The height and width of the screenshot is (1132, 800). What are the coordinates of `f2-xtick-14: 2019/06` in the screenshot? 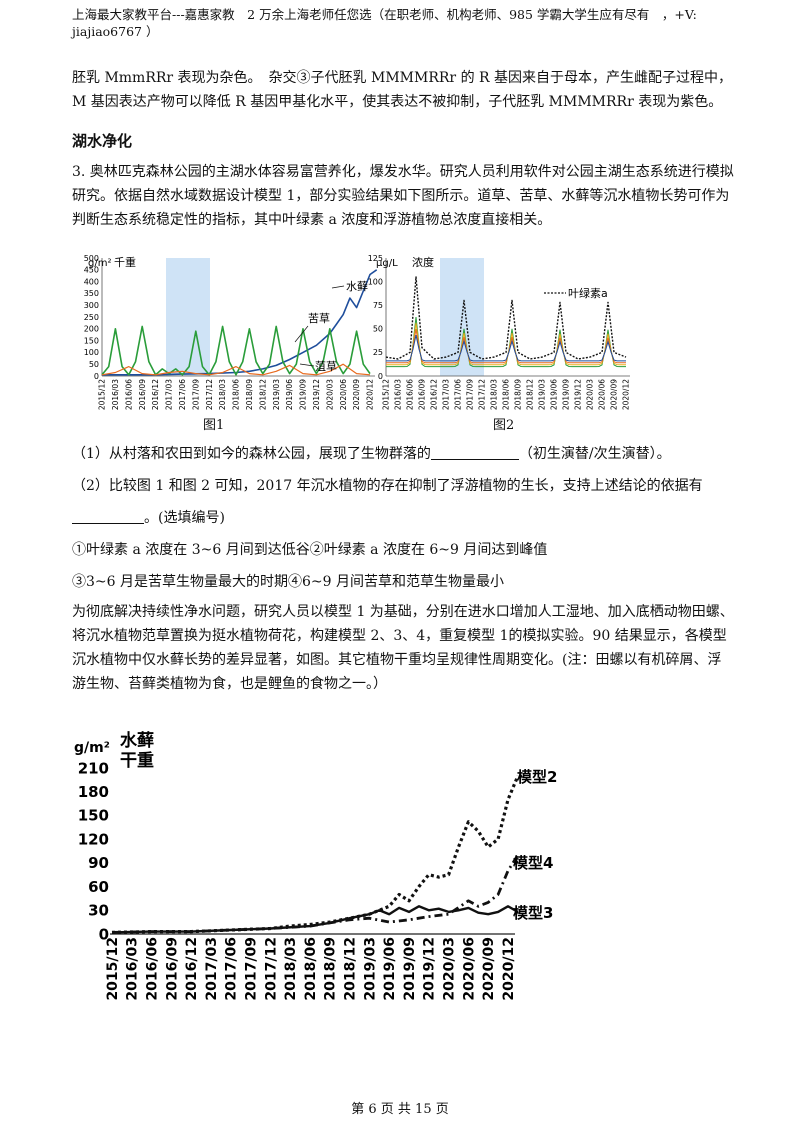 It's located at (554, 394).